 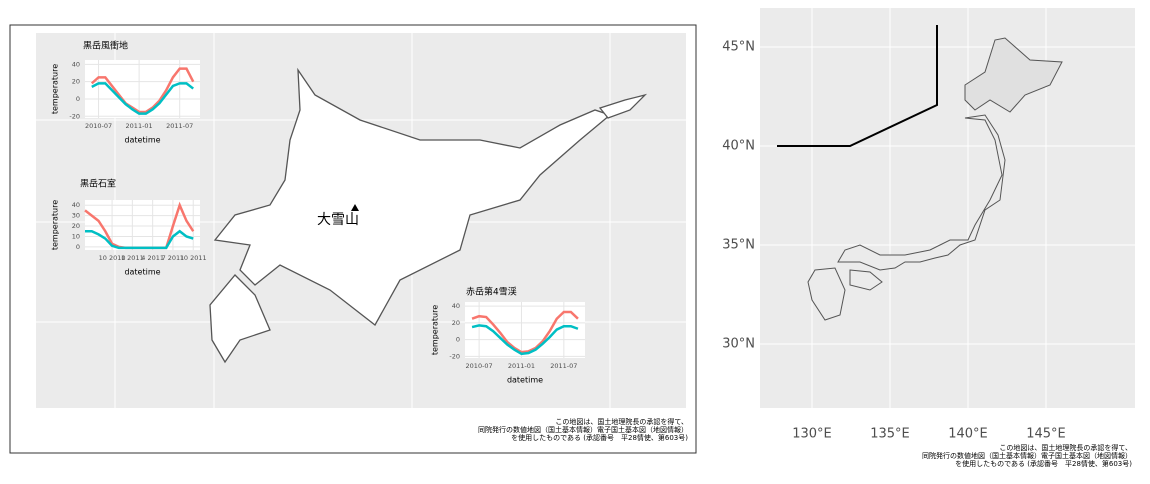 I want to click on x-tick-label: 7 2011, so click(x=173, y=258).